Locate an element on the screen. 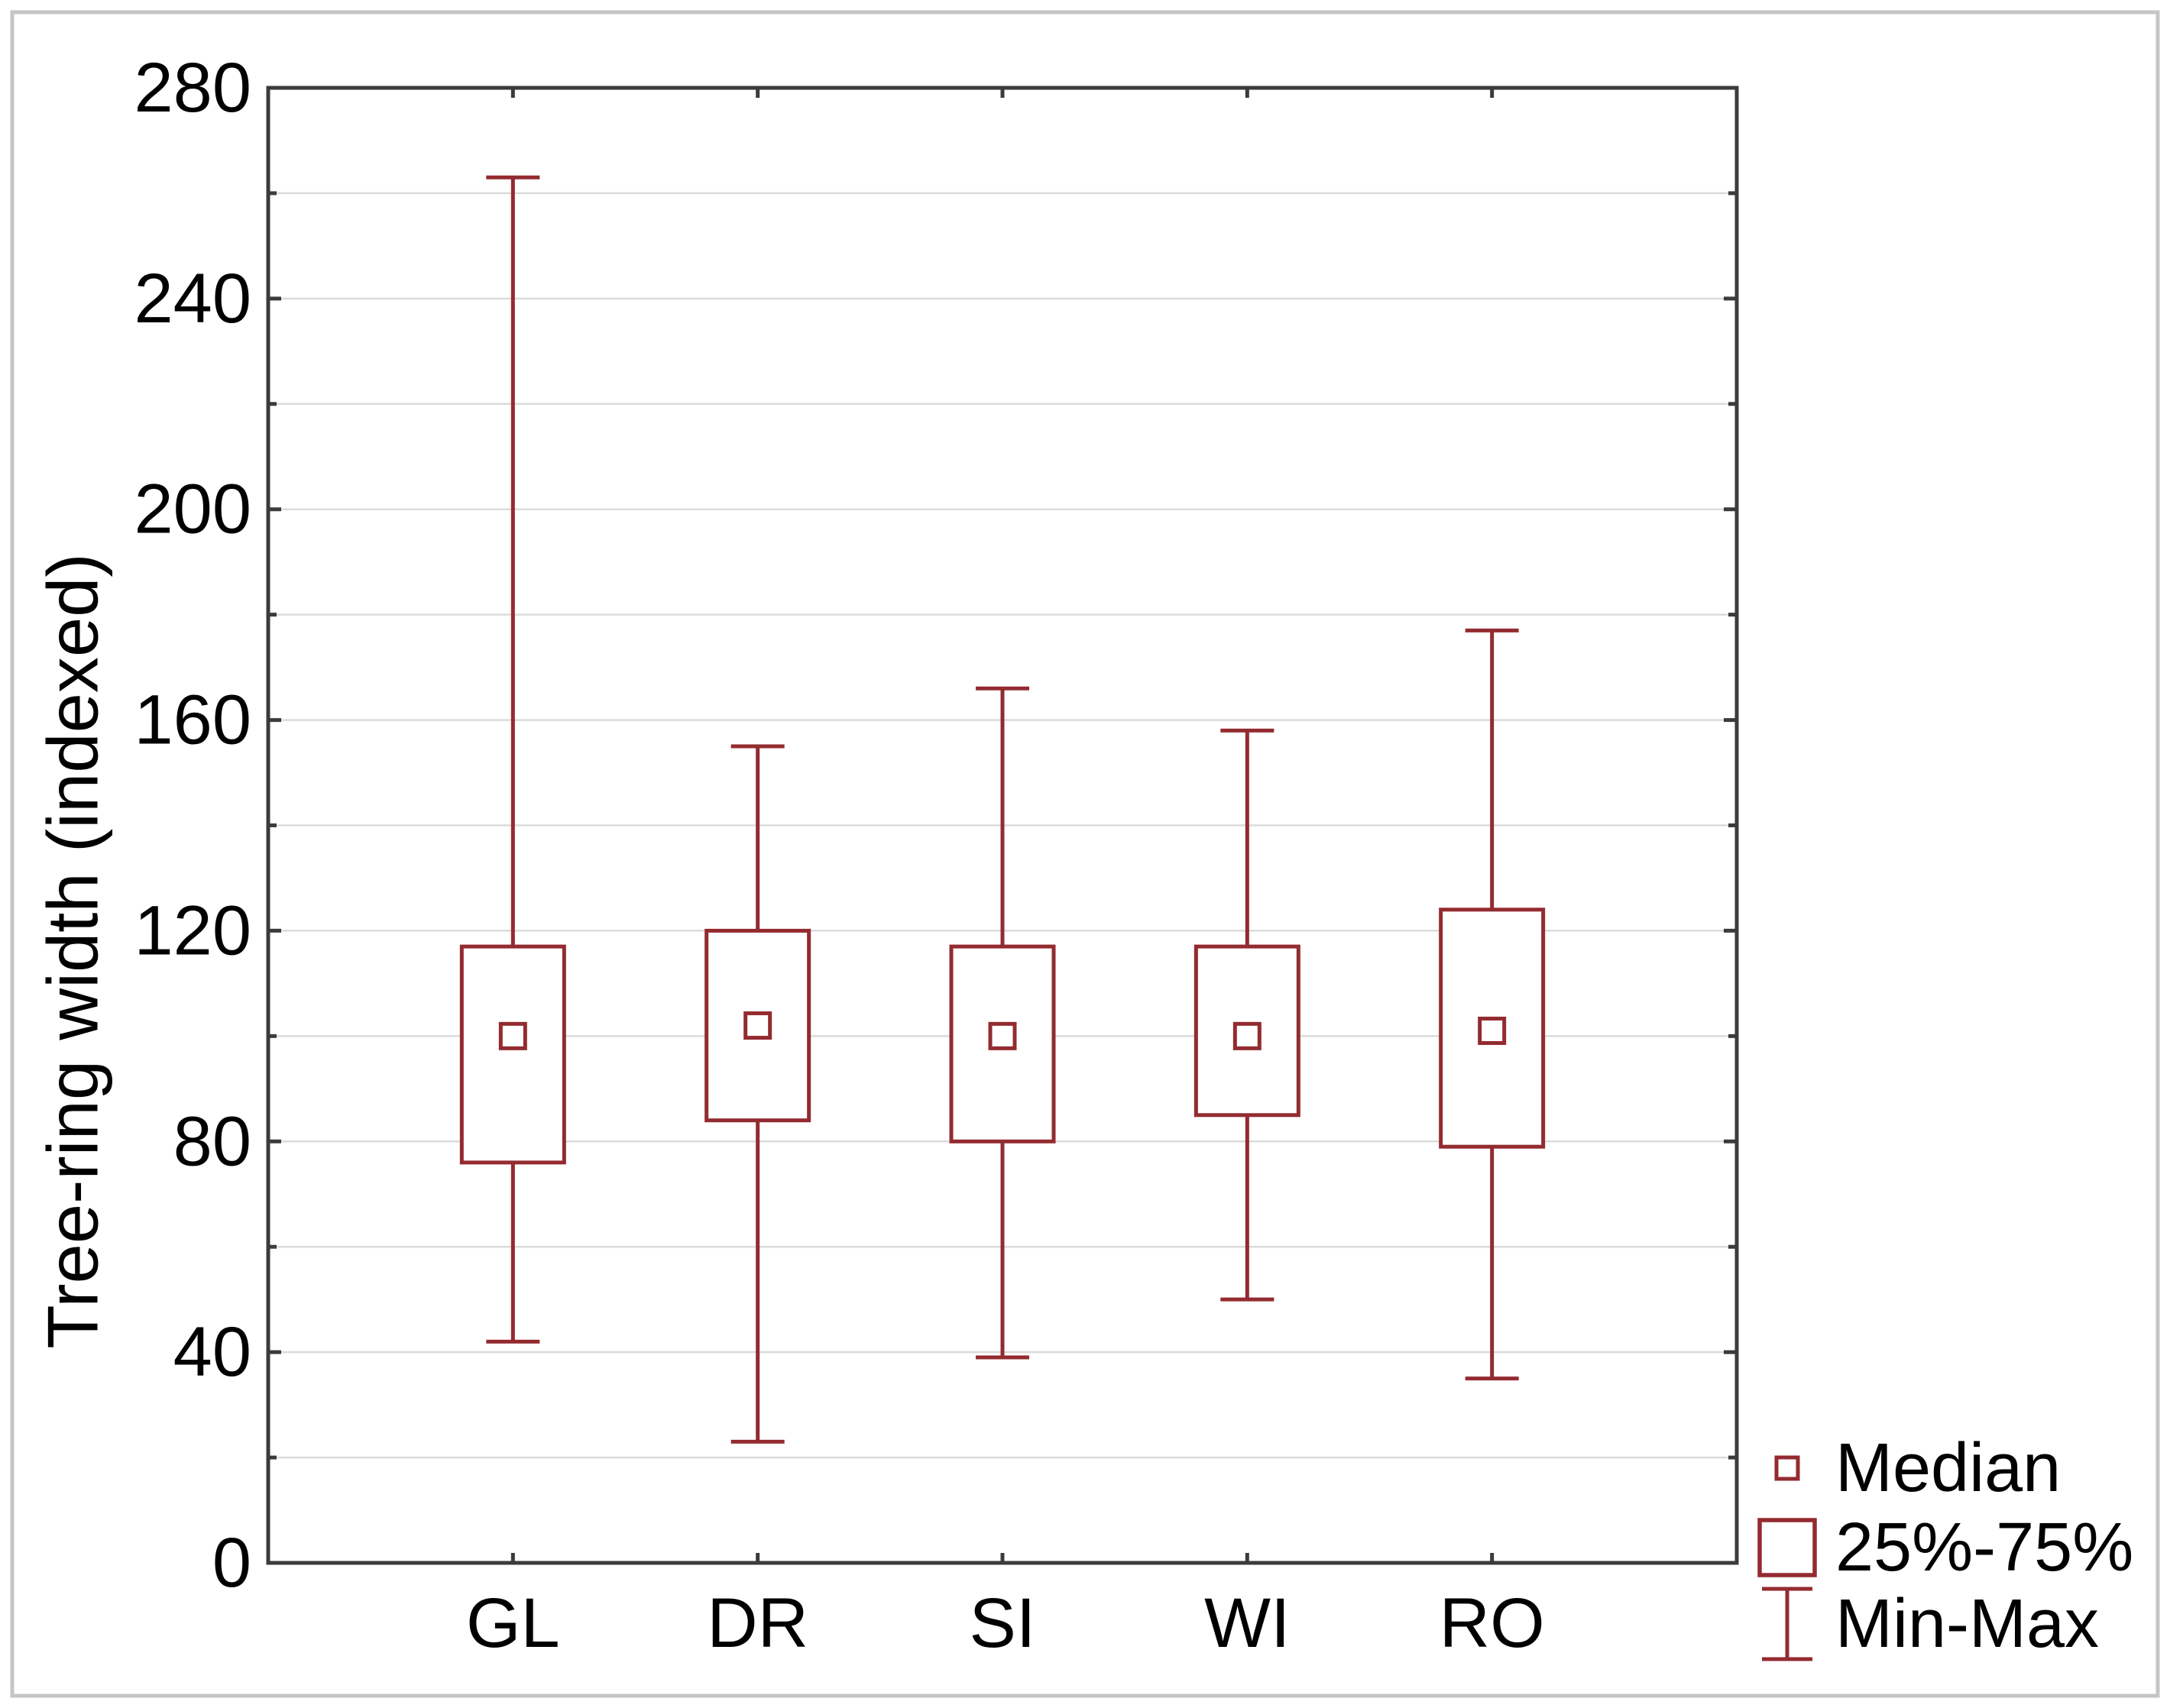  iqr-box-icon is located at coordinates (1787, 1547).